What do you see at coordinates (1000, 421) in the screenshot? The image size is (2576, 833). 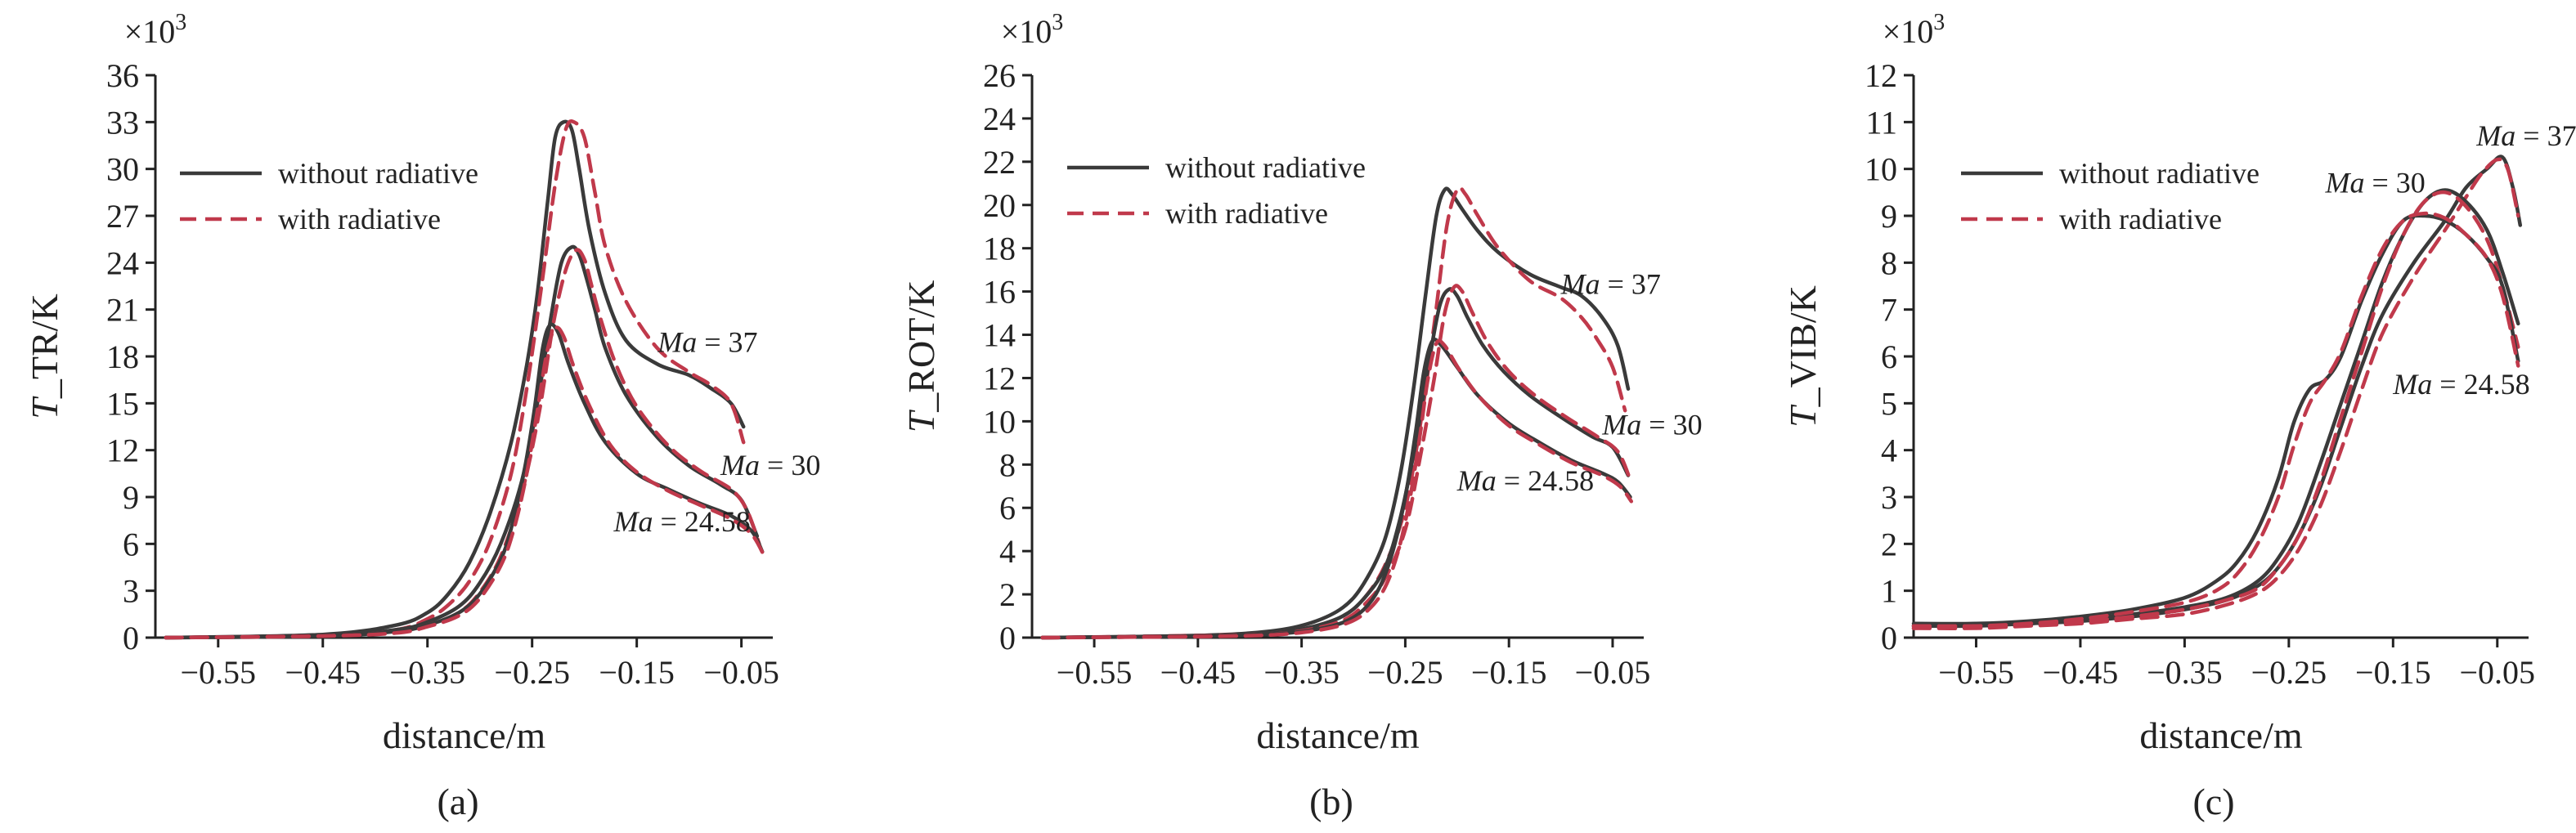 I see `y-tick-label: 10` at bounding box center [1000, 421].